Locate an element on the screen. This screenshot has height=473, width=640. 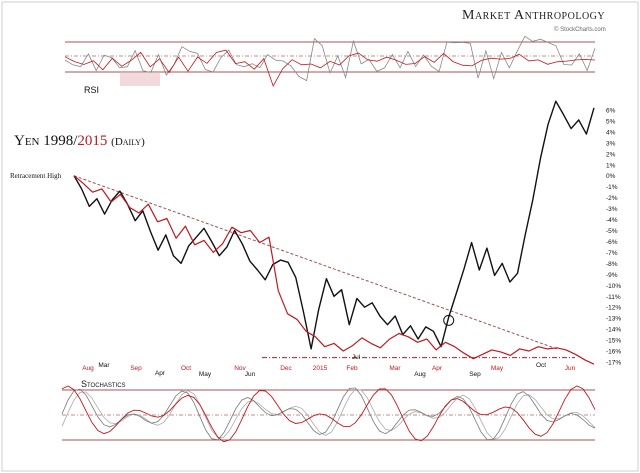
x-tick-label-1998: Jul is located at coordinates (356, 357).